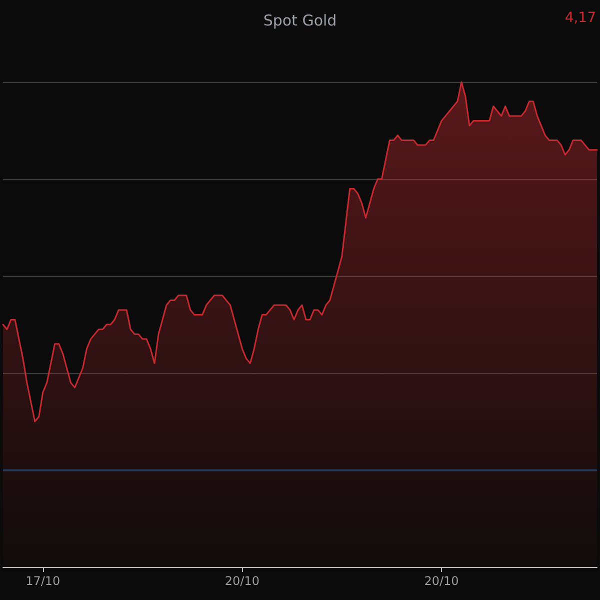 This screenshot has width=600, height=600. What do you see at coordinates (300, 21) in the screenshot?
I see `chart-title: Spot Gold` at bounding box center [300, 21].